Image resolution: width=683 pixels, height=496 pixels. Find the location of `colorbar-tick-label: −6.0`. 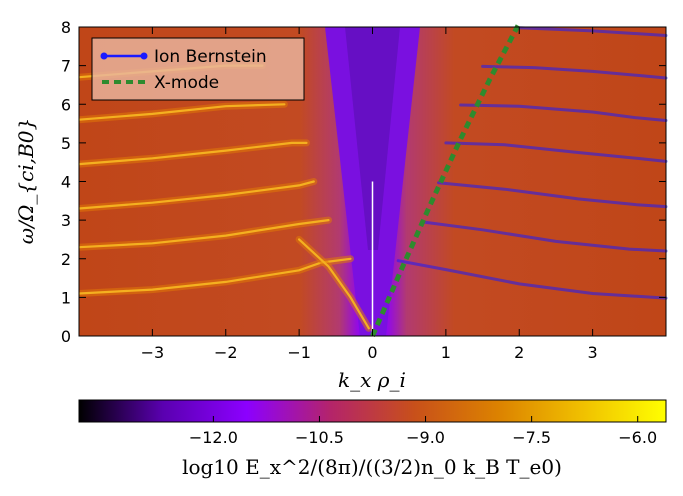

colorbar-tick-label: −6.0 is located at coordinates (637, 437).